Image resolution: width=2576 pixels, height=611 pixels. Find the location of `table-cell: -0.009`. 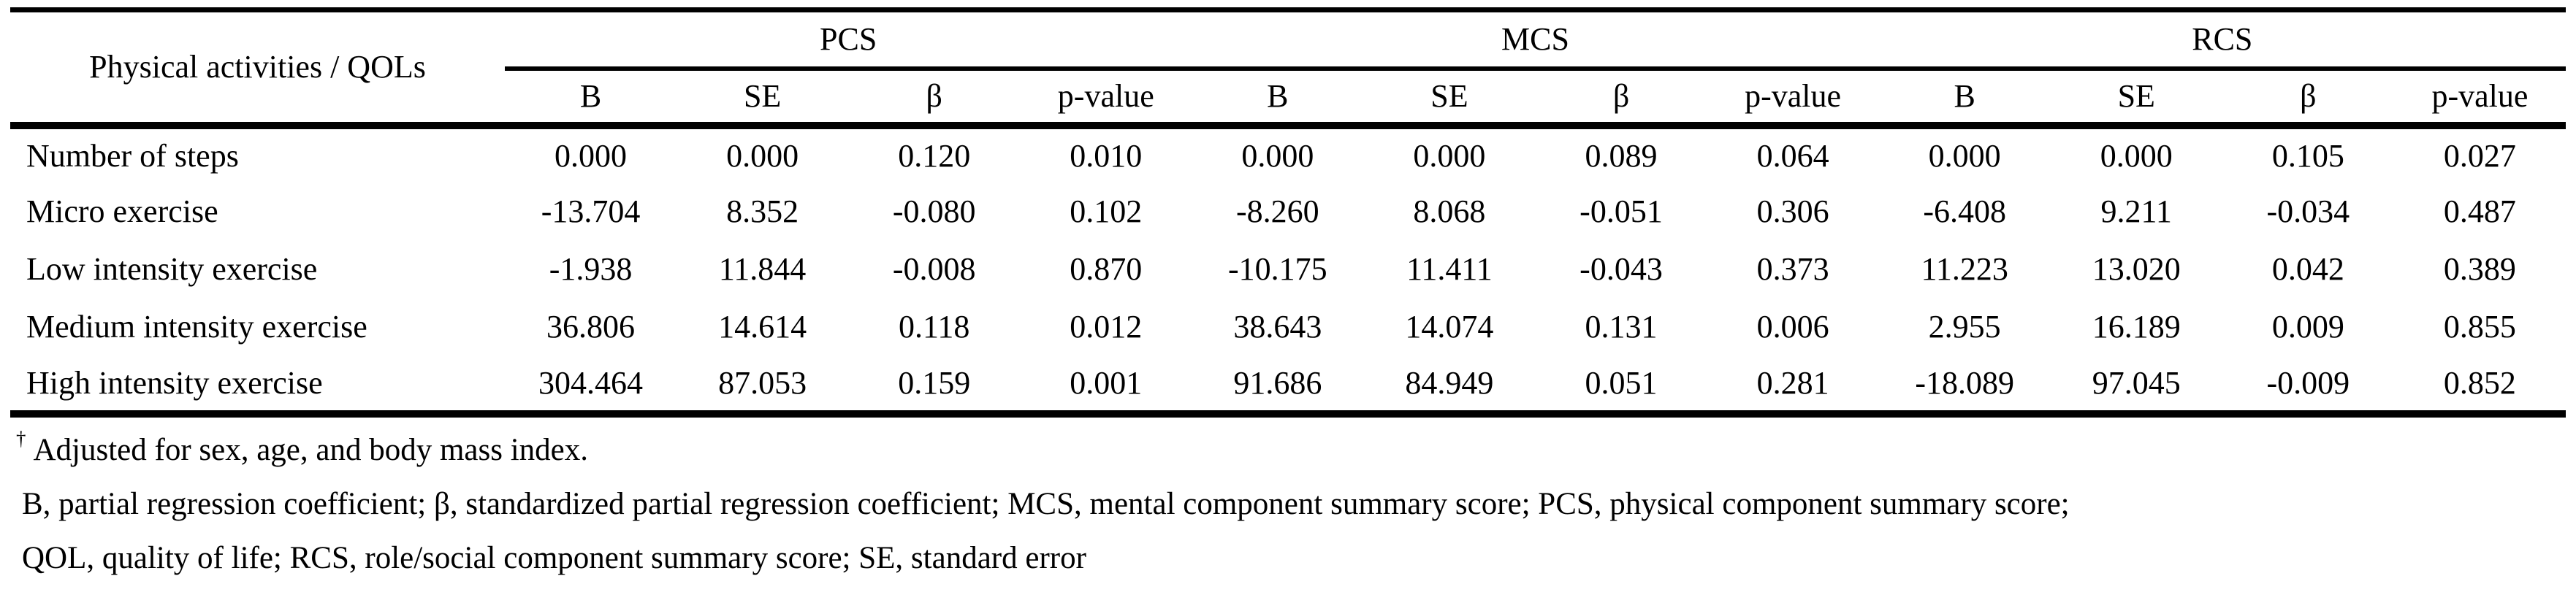

table-cell: -0.009 is located at coordinates (2308, 382).